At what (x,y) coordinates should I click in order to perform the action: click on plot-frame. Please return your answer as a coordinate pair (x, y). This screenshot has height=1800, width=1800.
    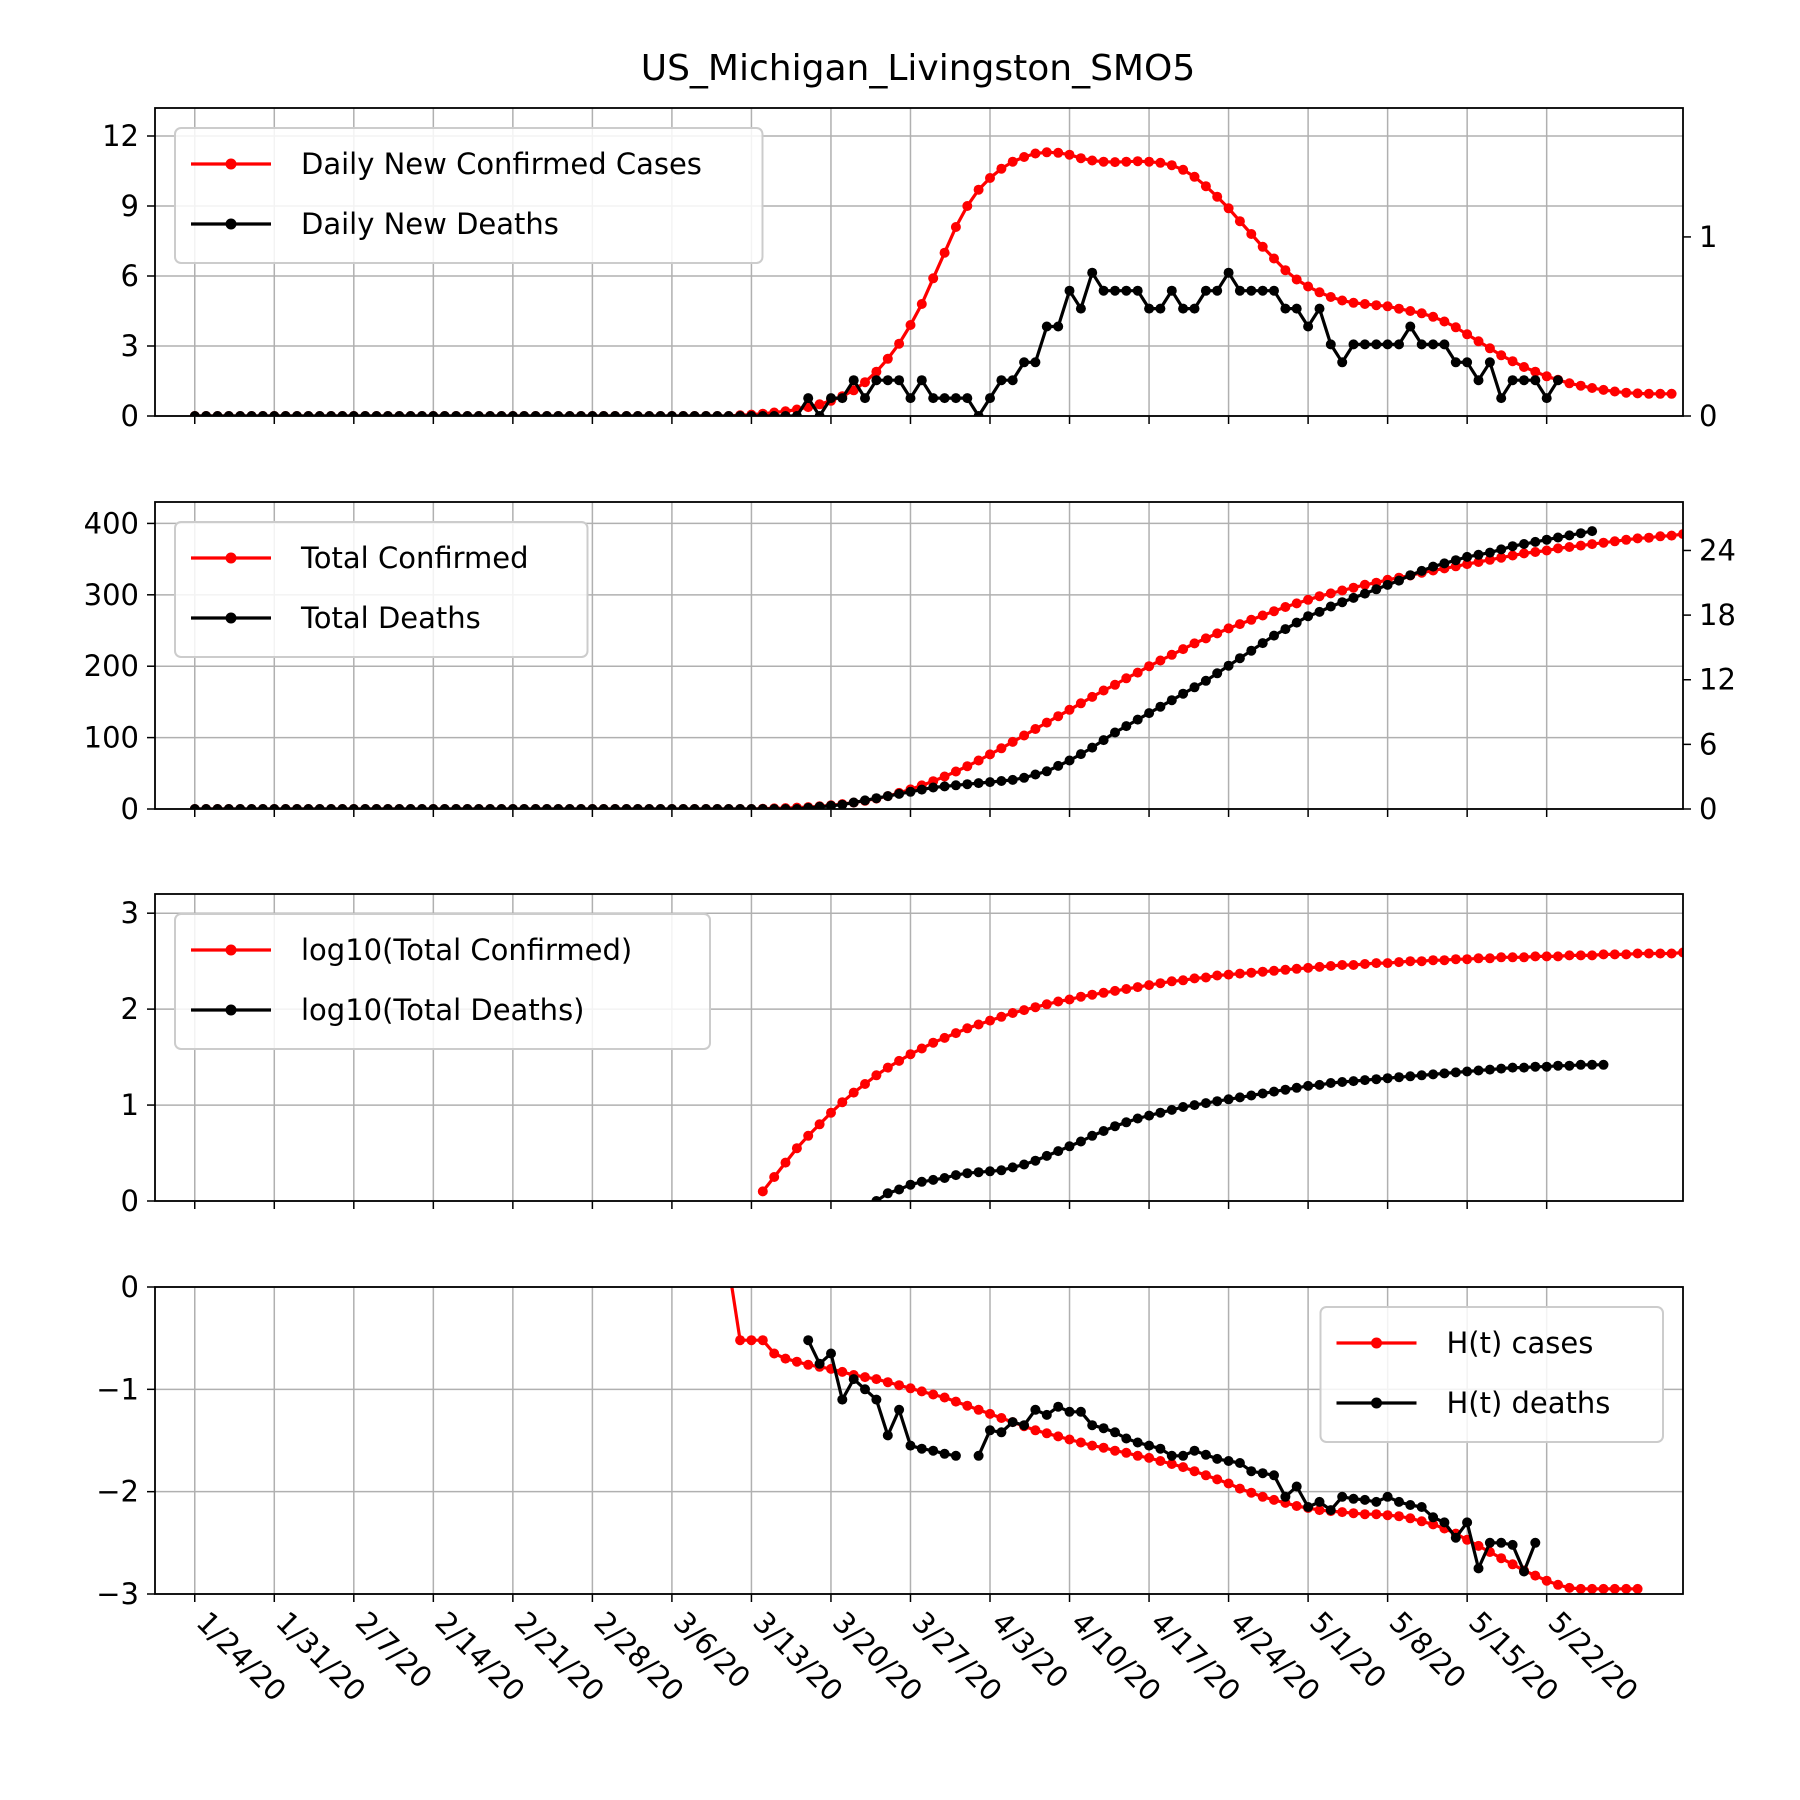
    Looking at the image, I should click on (919, 655).